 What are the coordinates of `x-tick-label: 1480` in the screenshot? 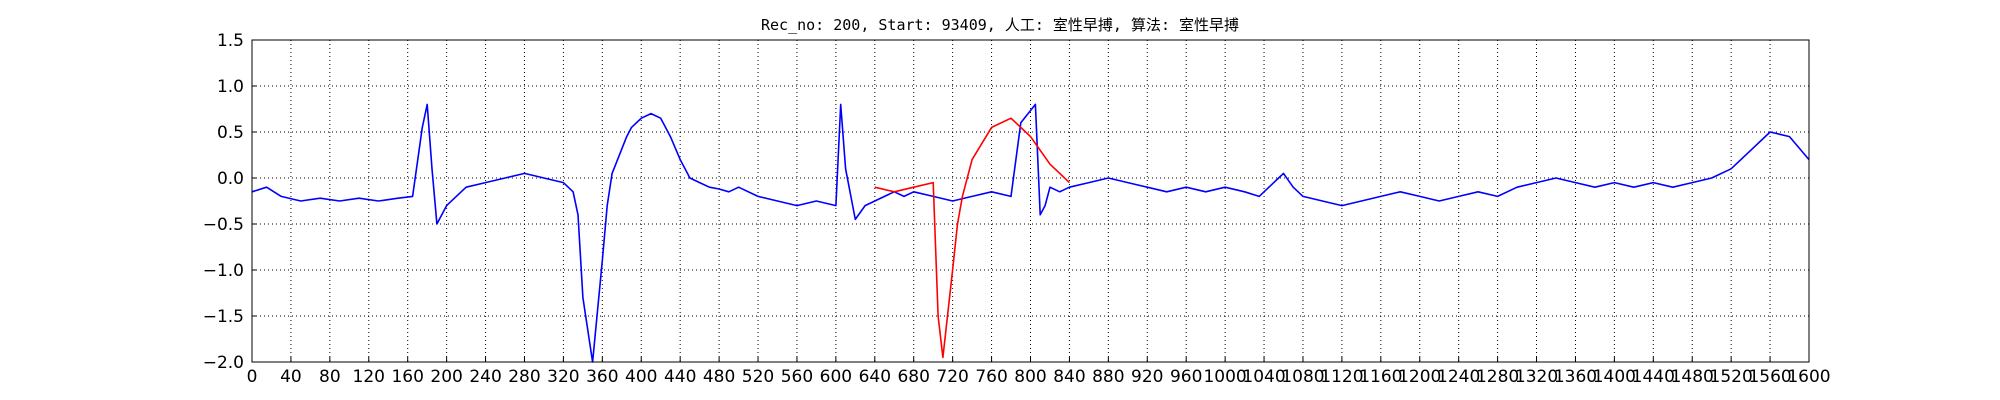 It's located at (1692, 377).